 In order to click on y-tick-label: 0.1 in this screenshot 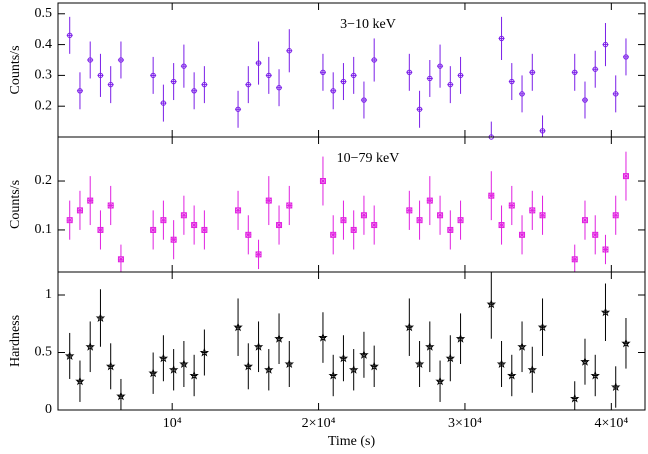, I will do `click(44, 229)`.